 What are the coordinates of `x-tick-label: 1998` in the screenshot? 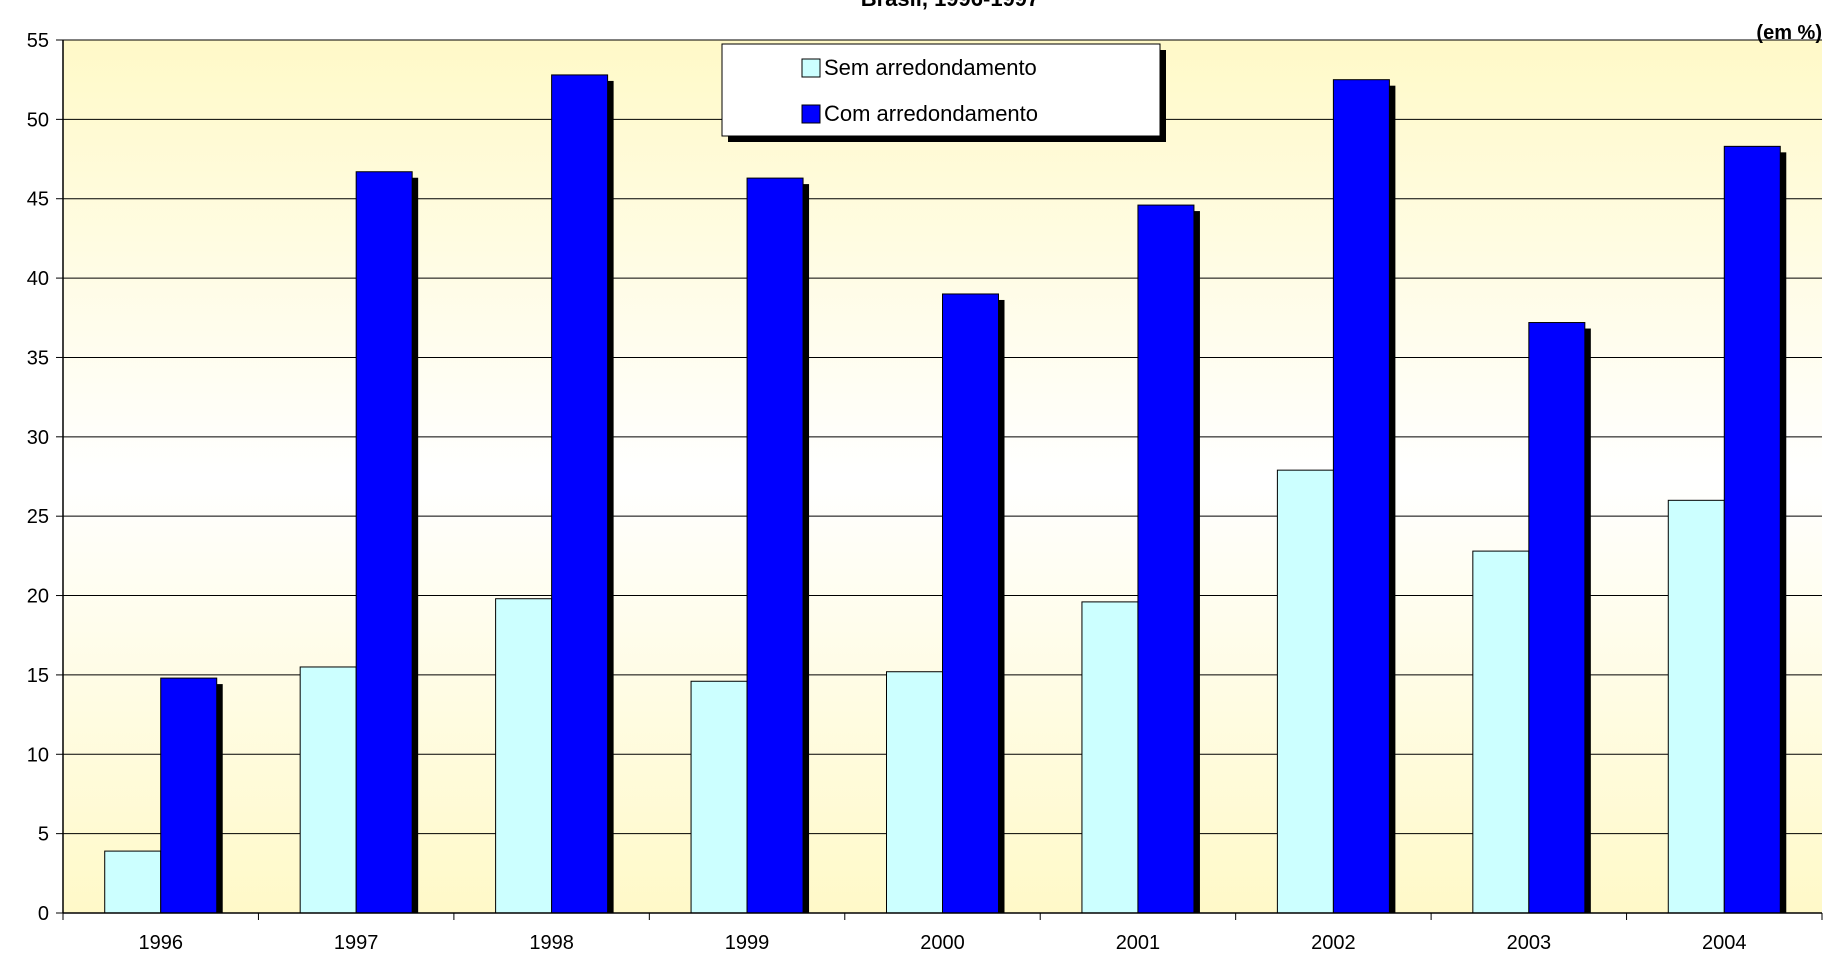 It's located at (551, 943).